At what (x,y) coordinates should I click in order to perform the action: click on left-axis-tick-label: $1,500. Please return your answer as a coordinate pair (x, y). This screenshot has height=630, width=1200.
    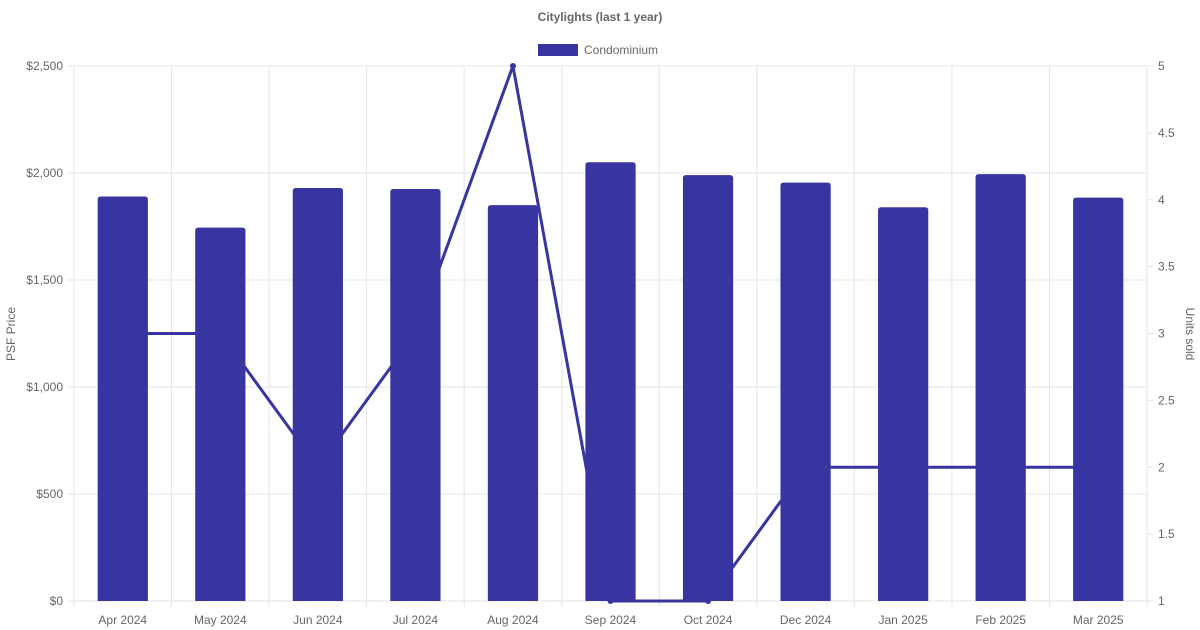
    Looking at the image, I should click on (44, 280).